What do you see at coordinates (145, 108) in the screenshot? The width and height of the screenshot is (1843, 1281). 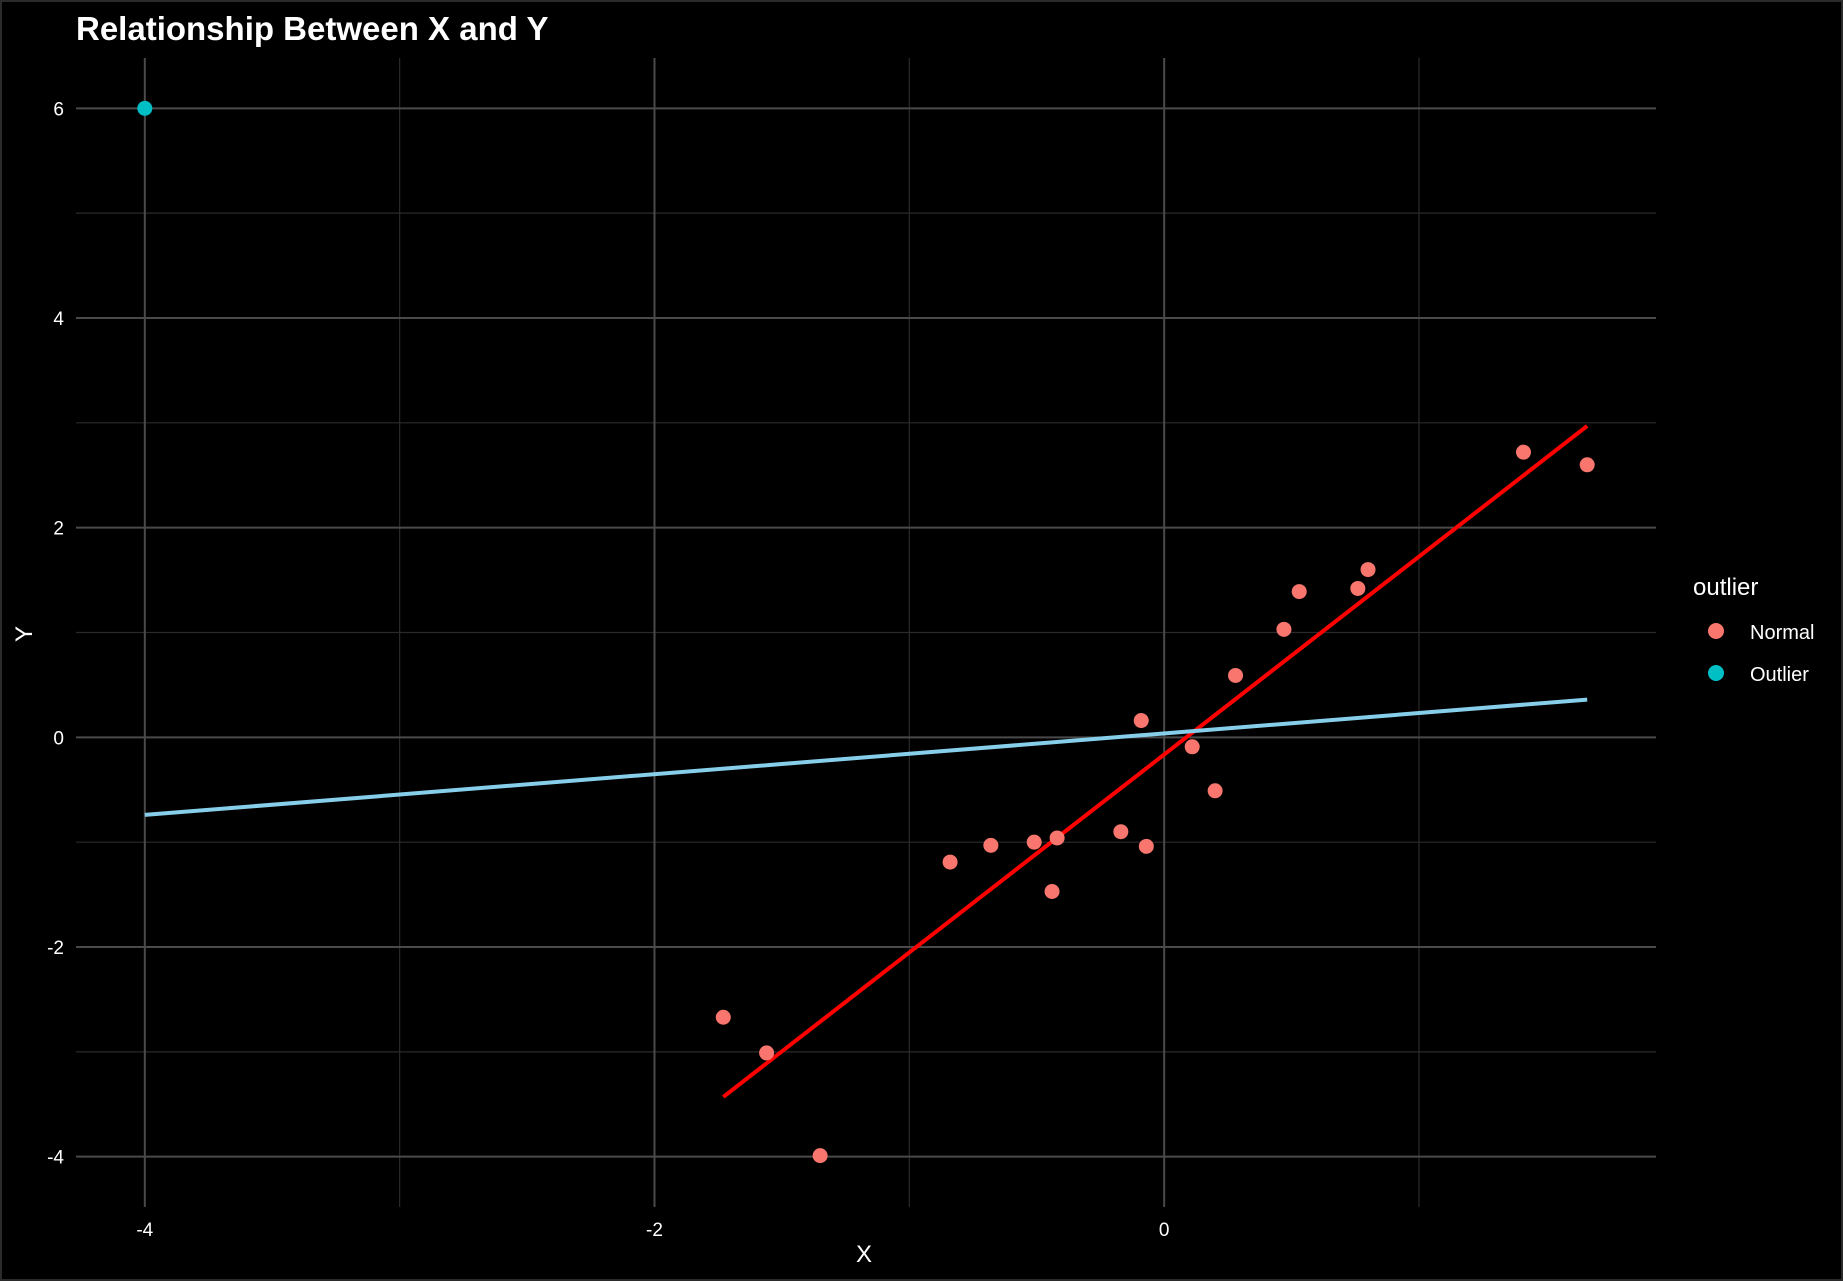 I see `data-point-outlier` at bounding box center [145, 108].